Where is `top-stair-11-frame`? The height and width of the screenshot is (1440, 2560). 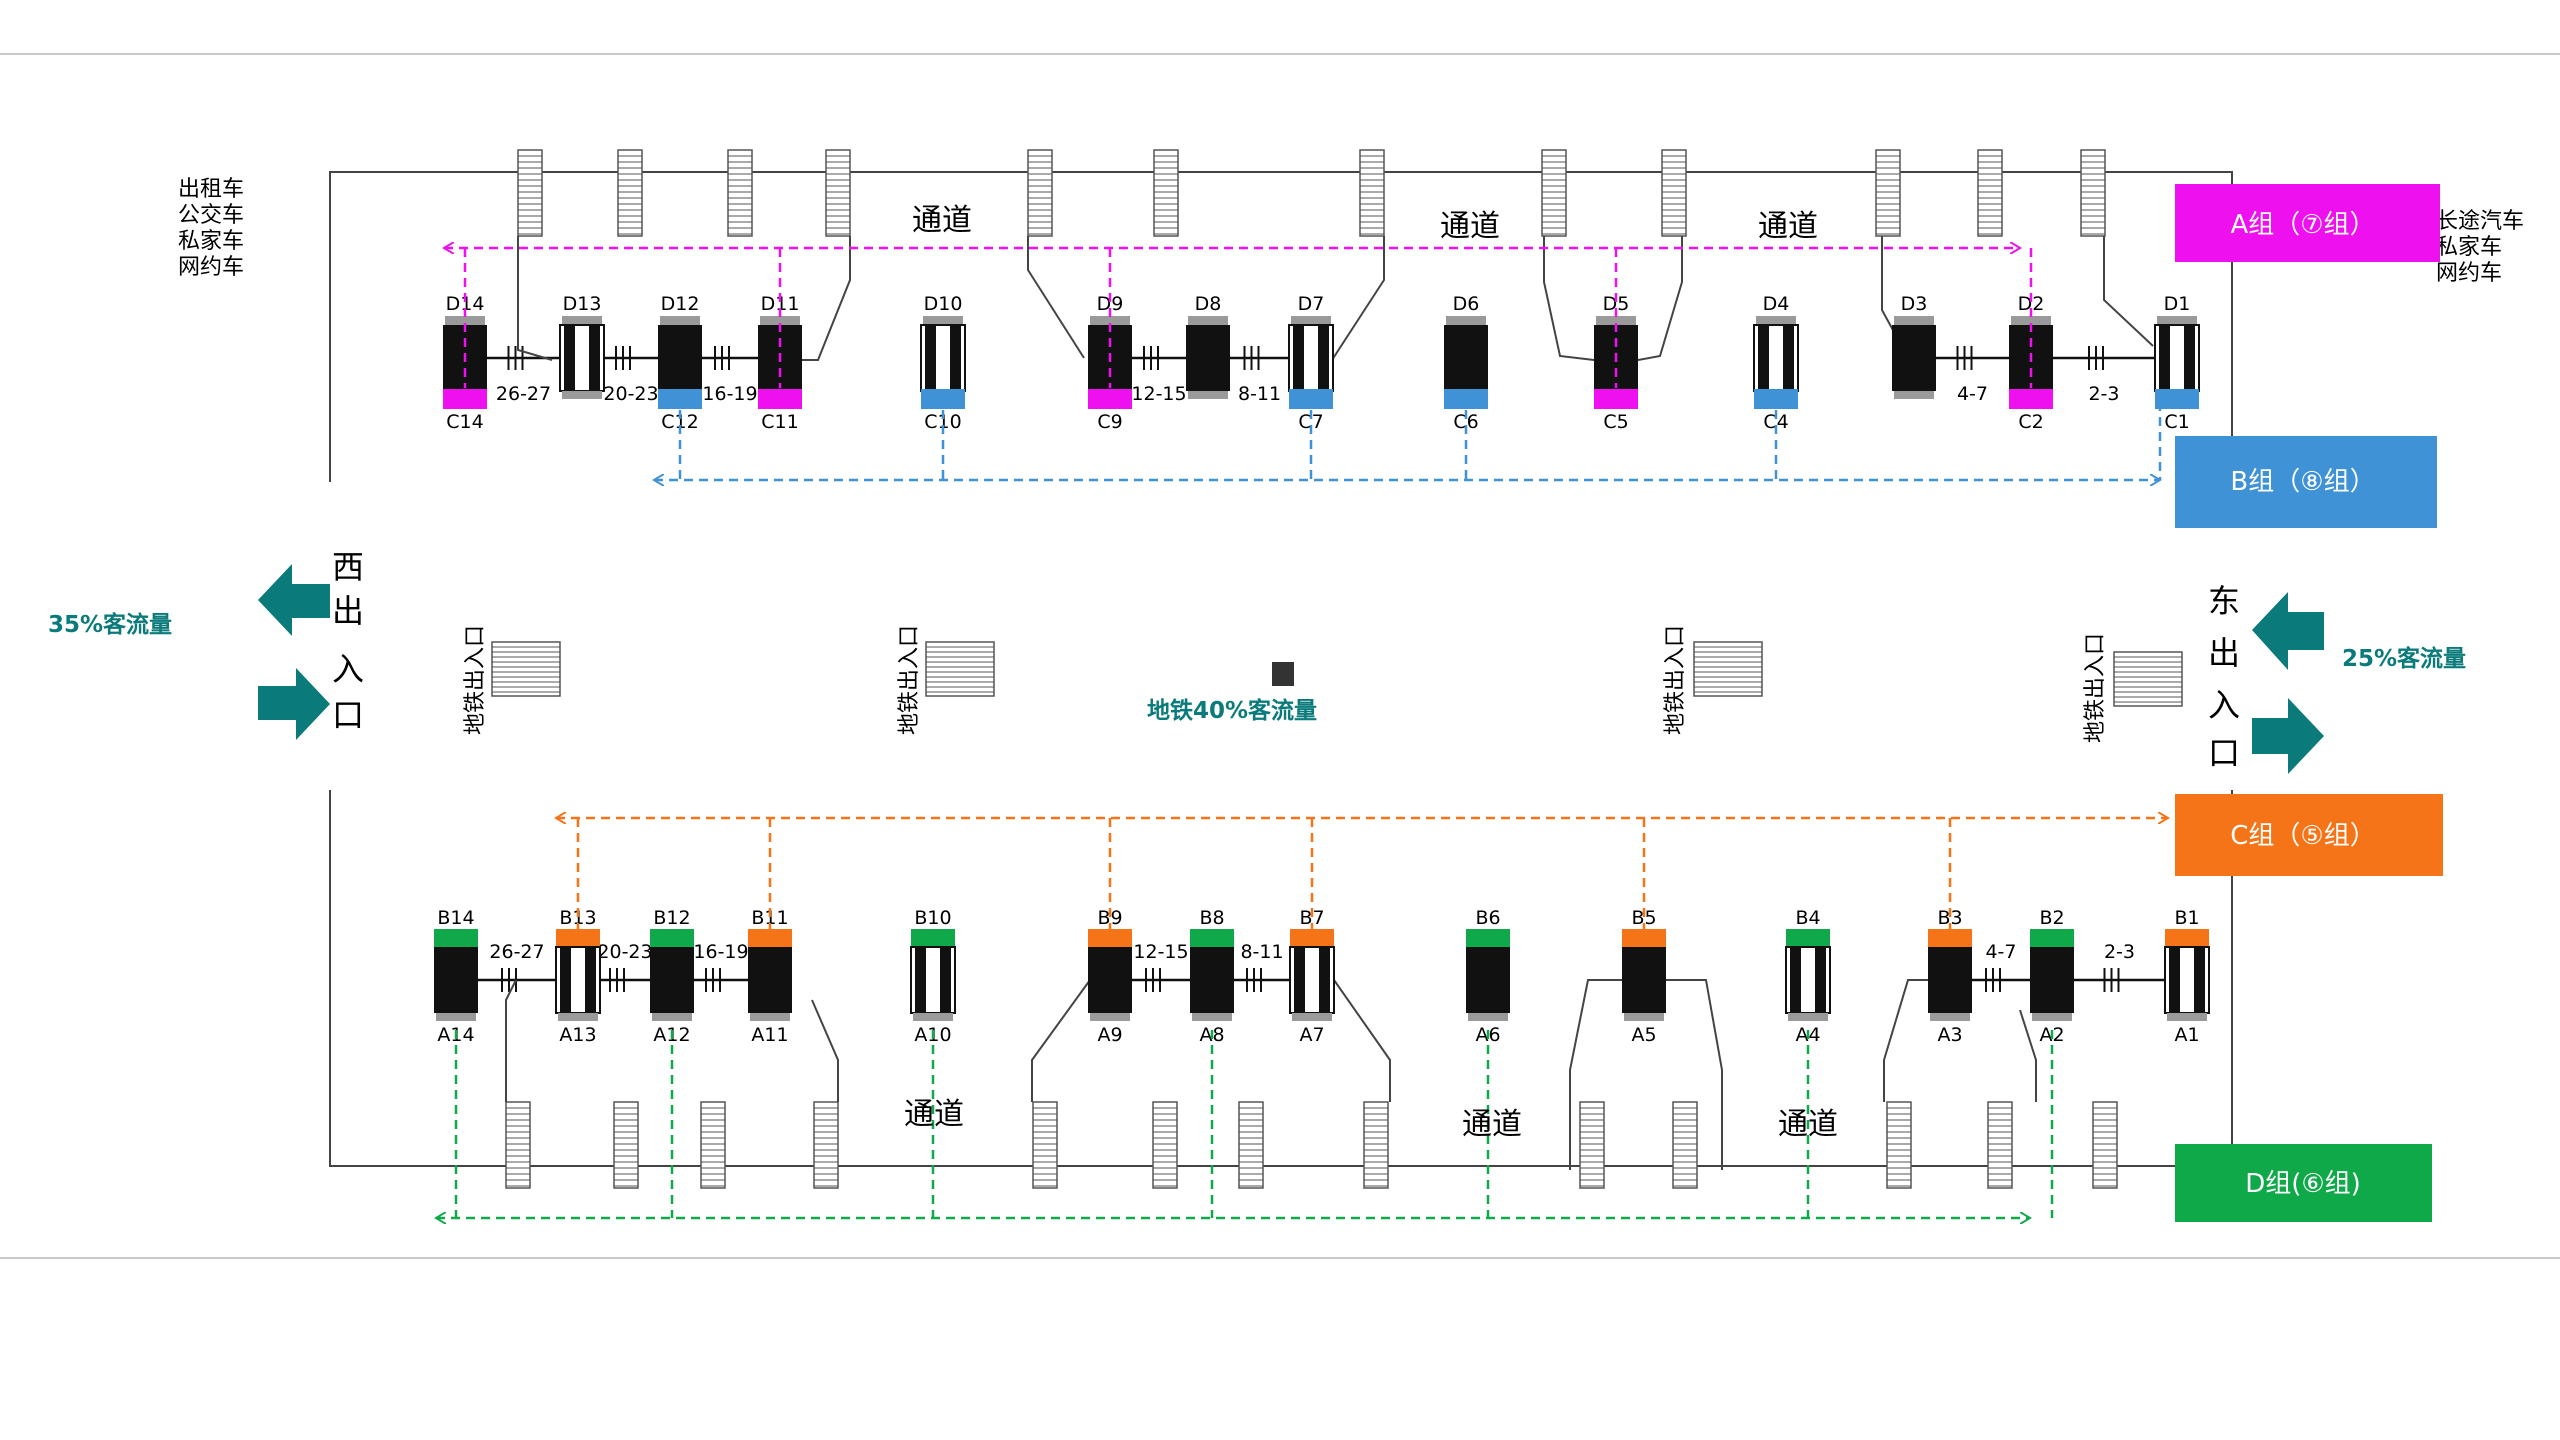
top-stair-11-frame is located at coordinates (1990, 193).